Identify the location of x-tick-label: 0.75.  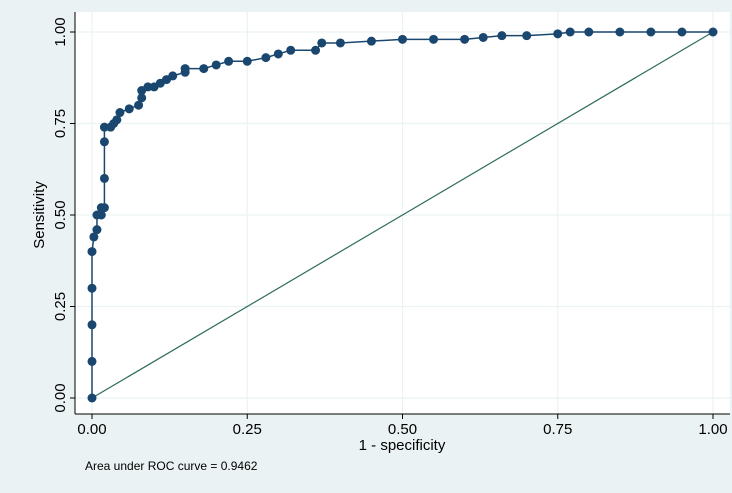
(557, 429).